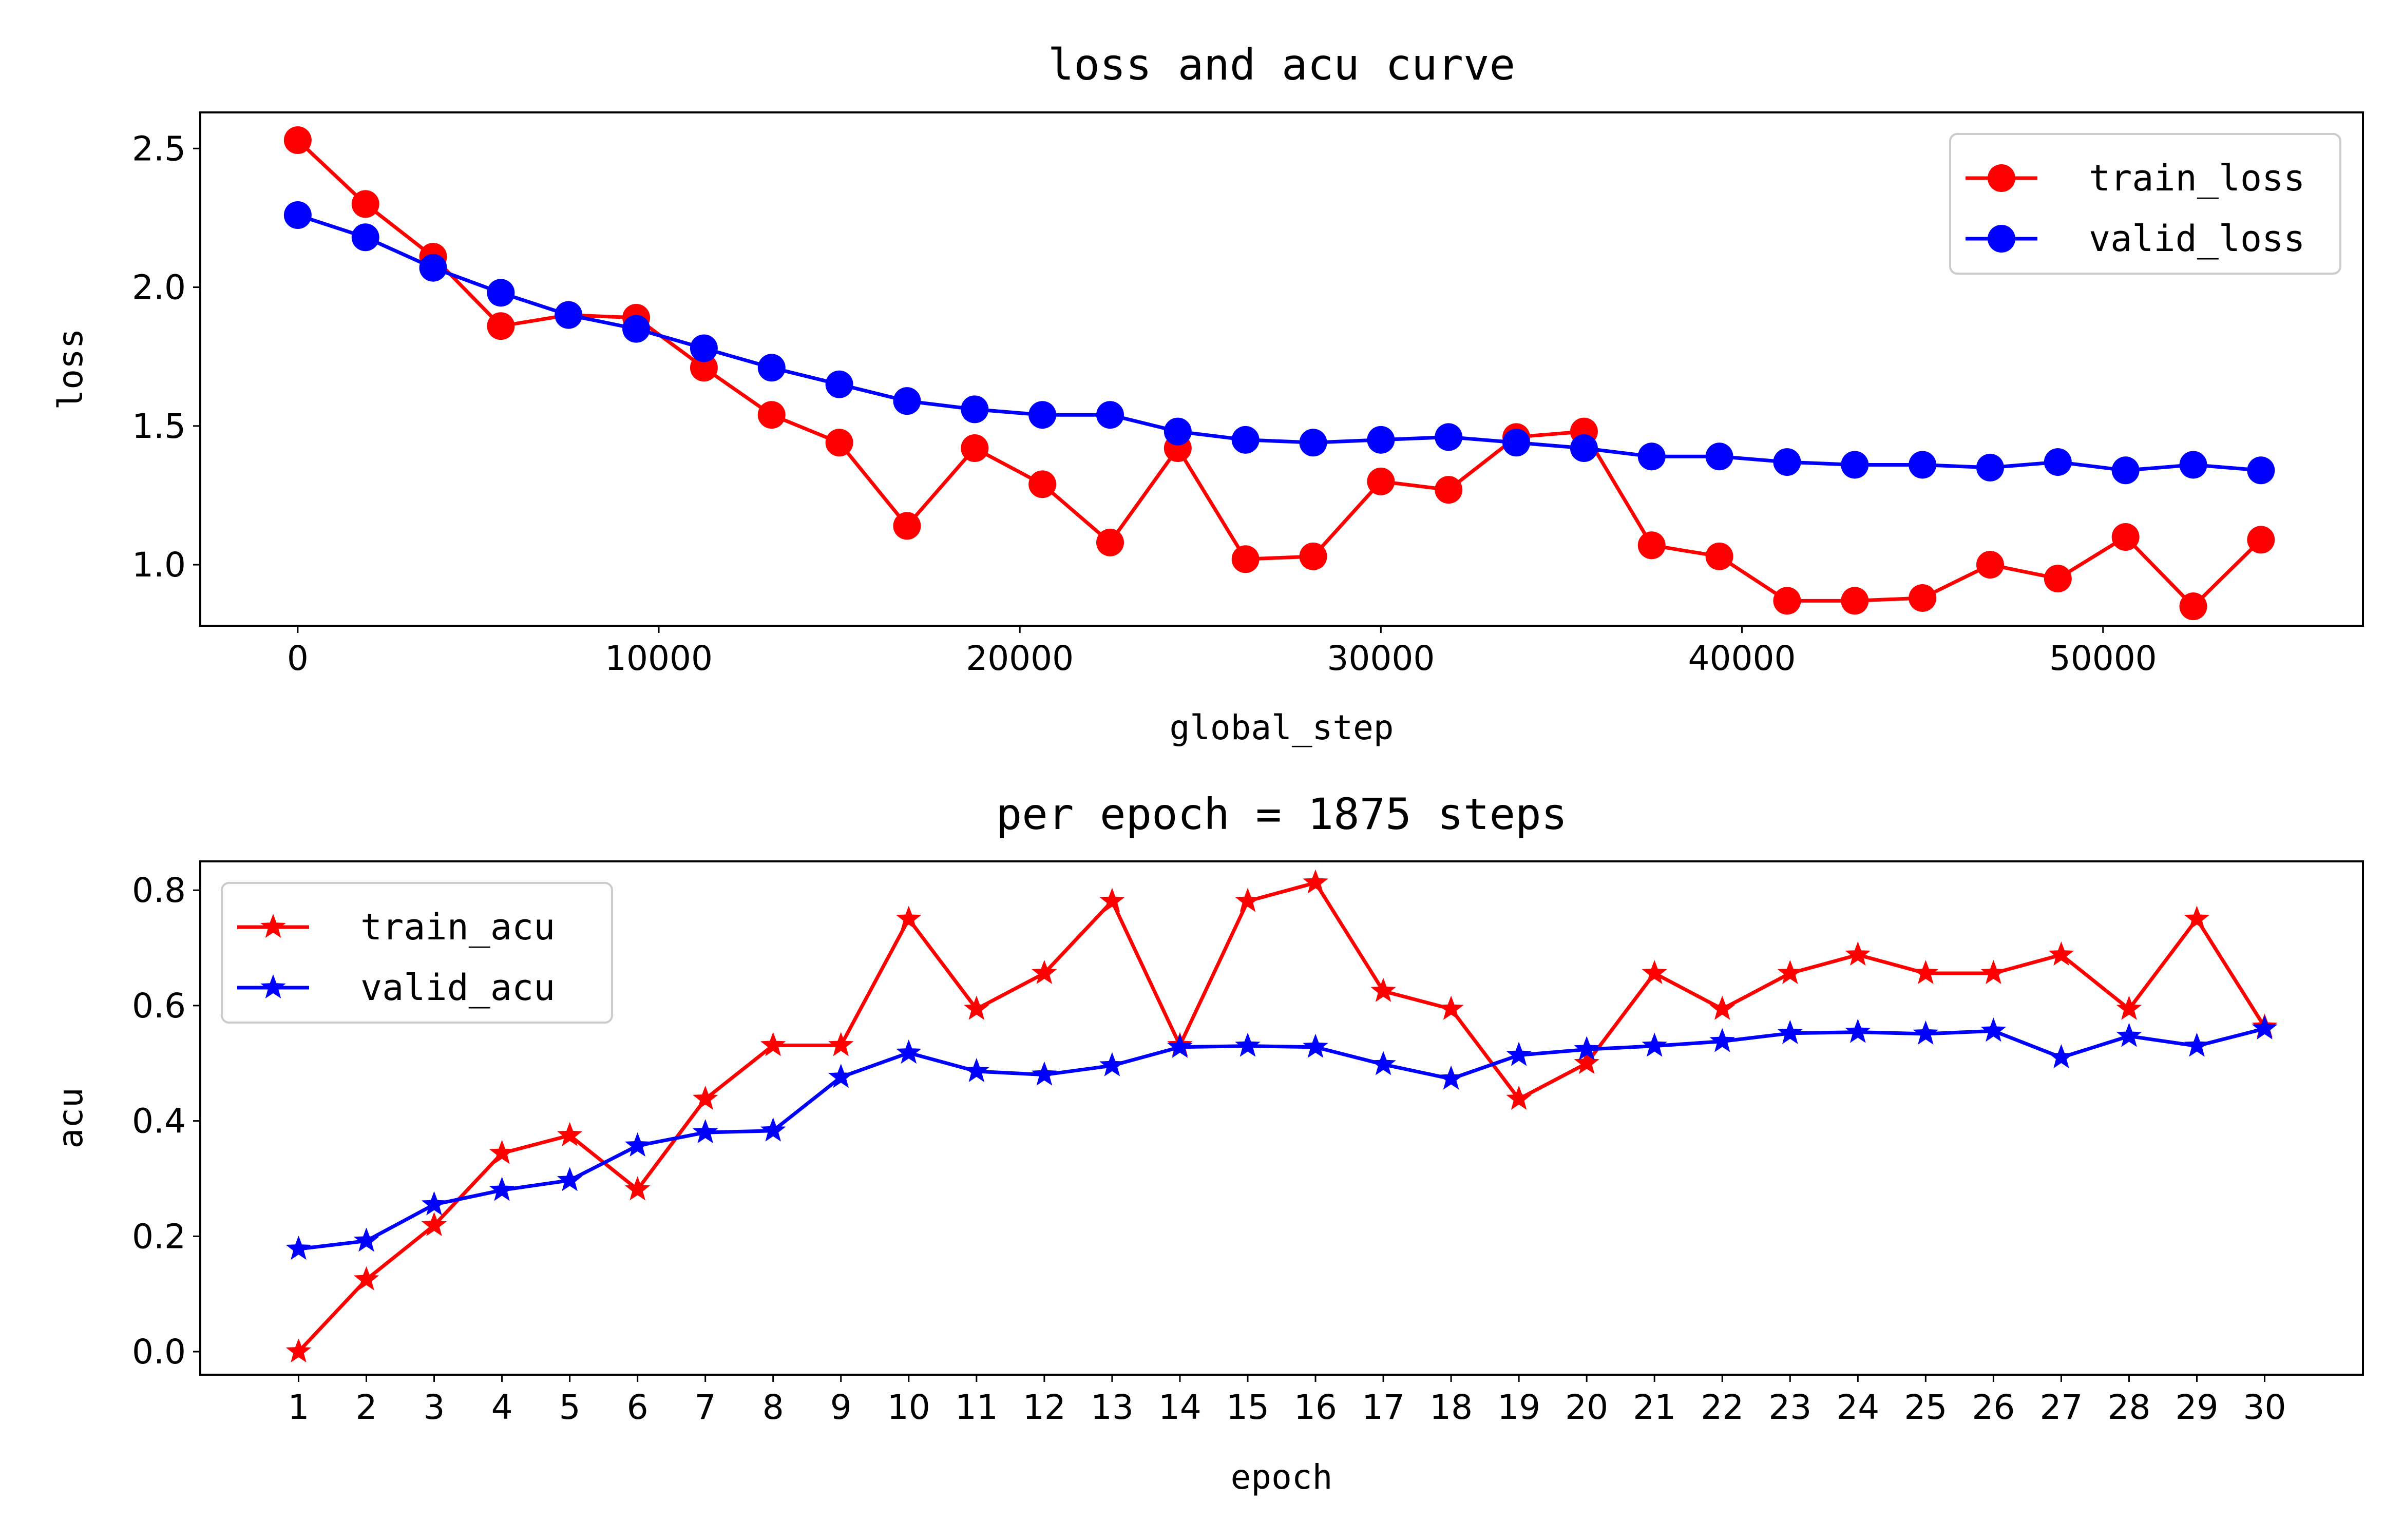  What do you see at coordinates (159, 426) in the screenshot?
I see `loss-y-tick-label: 1.5` at bounding box center [159, 426].